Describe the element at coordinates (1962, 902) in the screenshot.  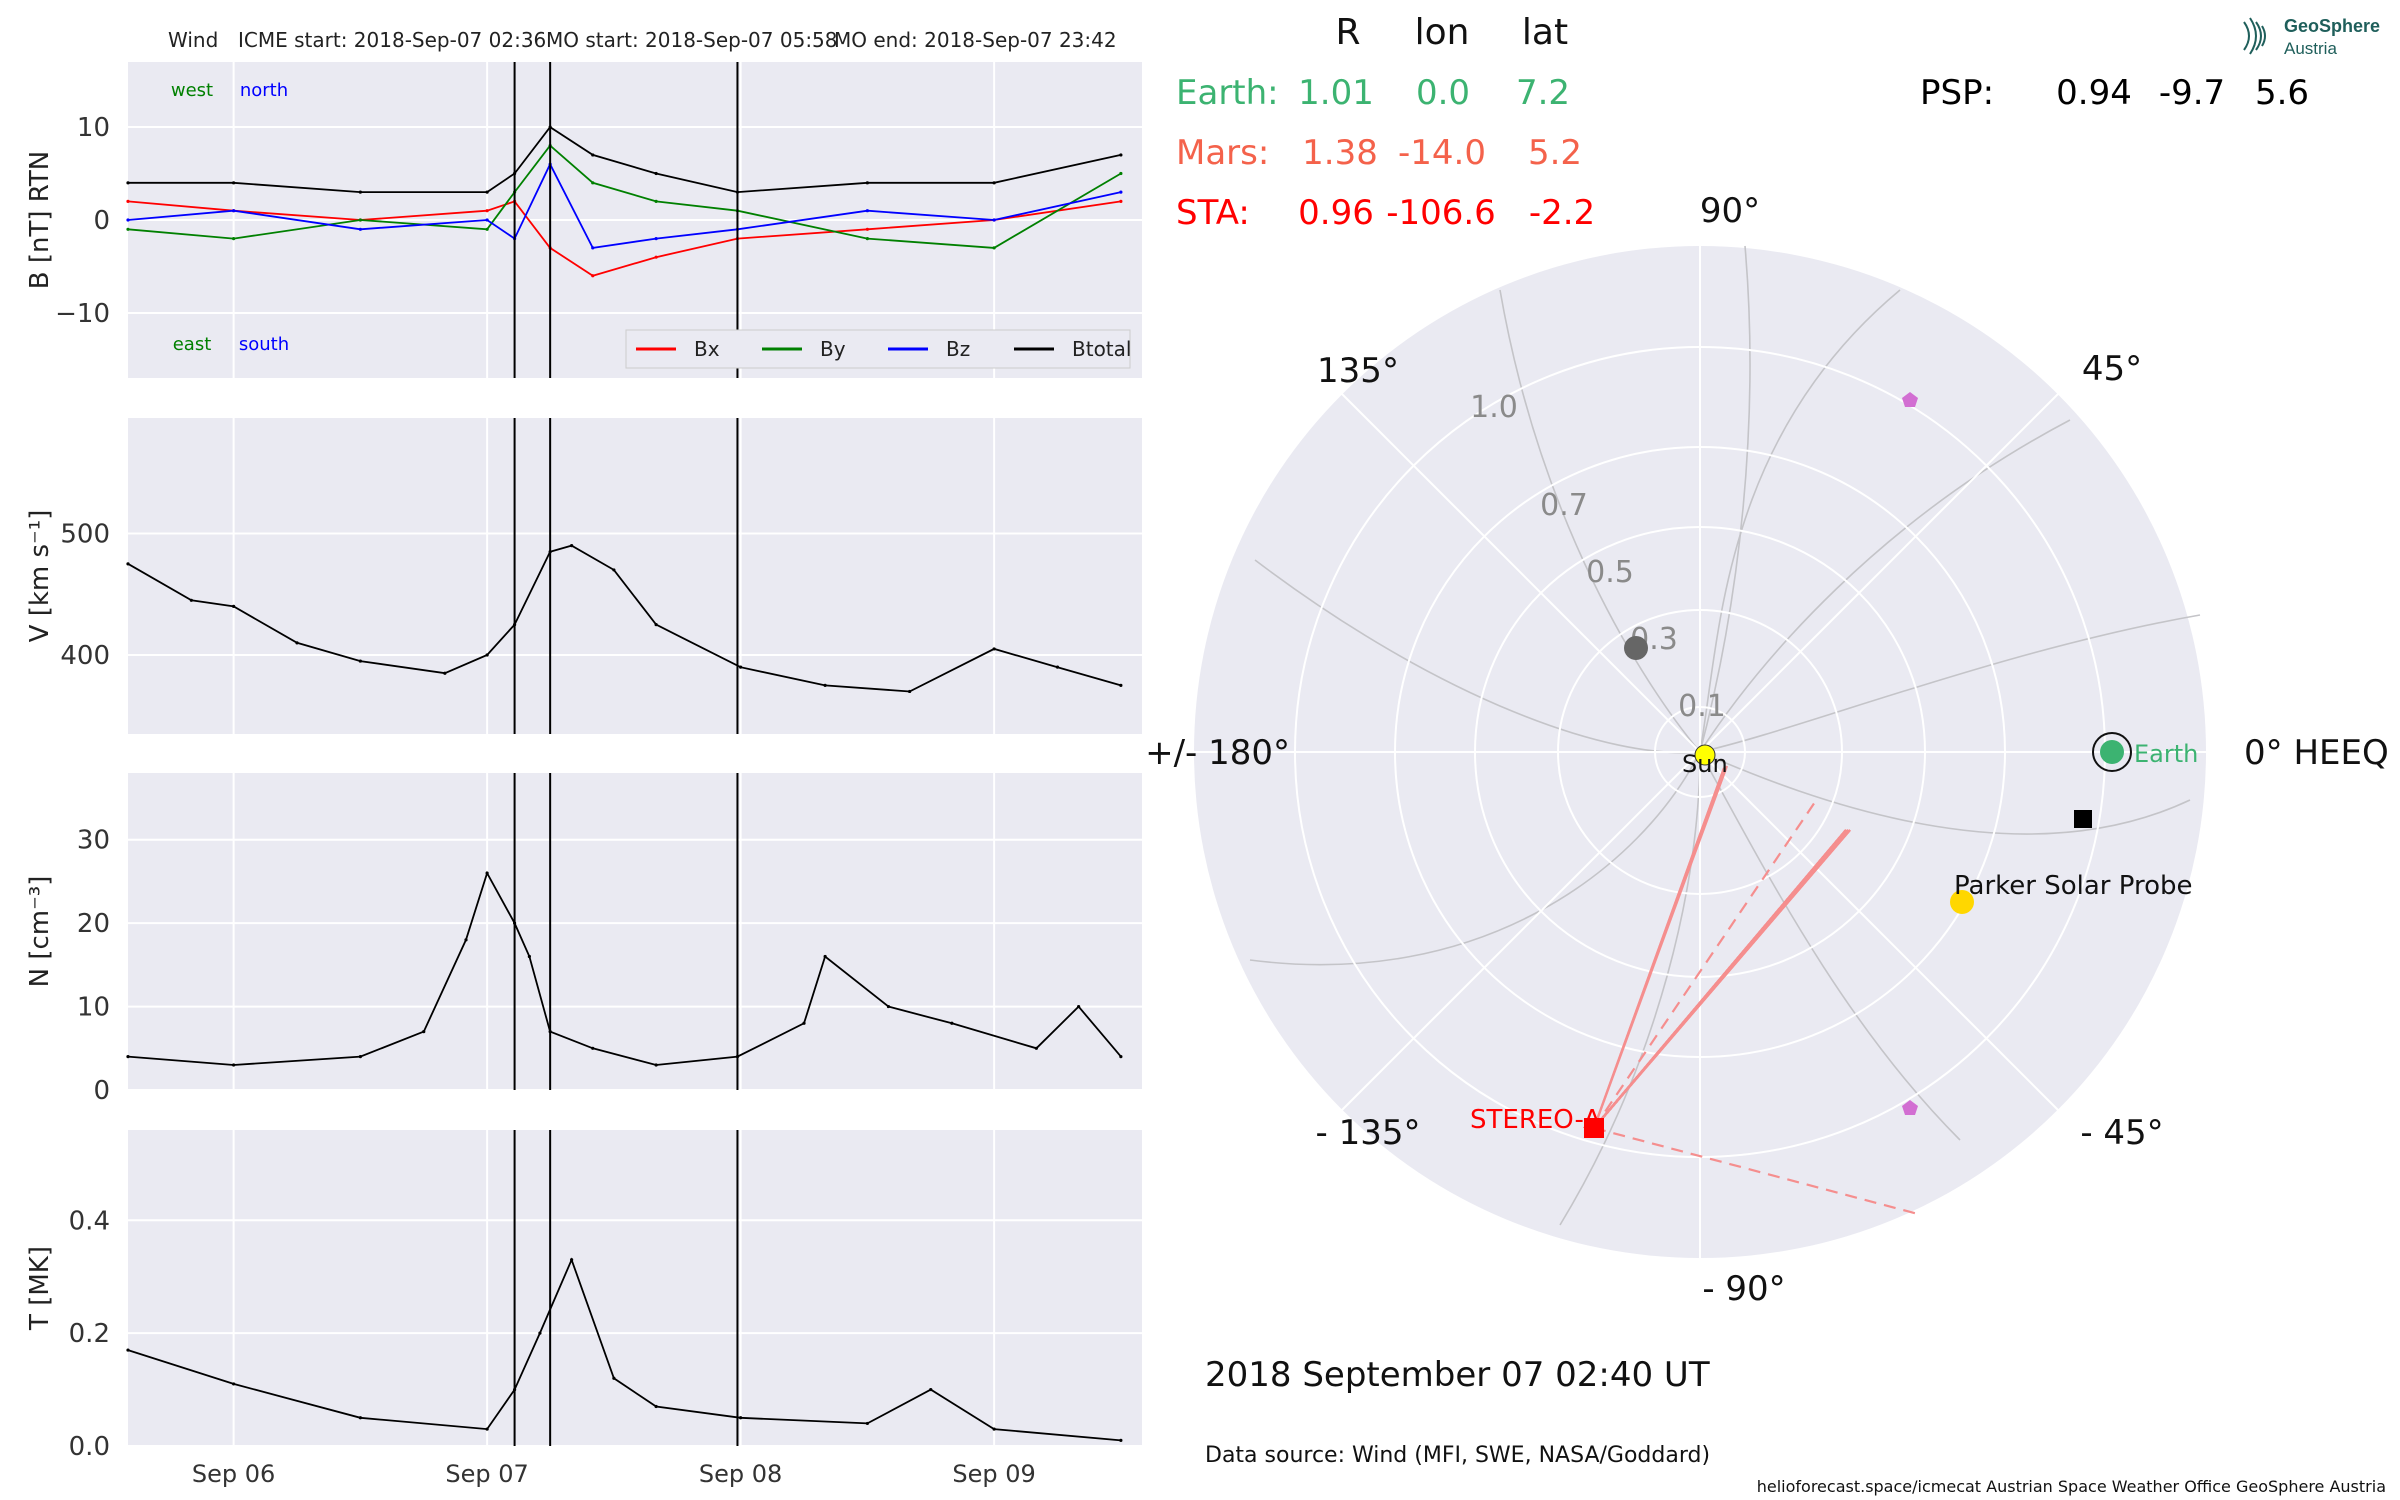
I see `psp-marker` at that location.